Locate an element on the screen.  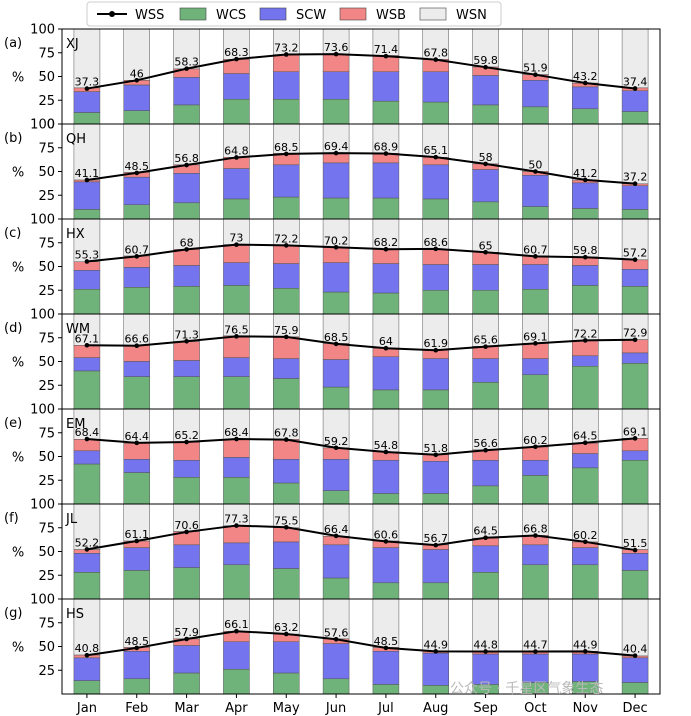
bar-scw-xj-jun is located at coordinates (336, 85).